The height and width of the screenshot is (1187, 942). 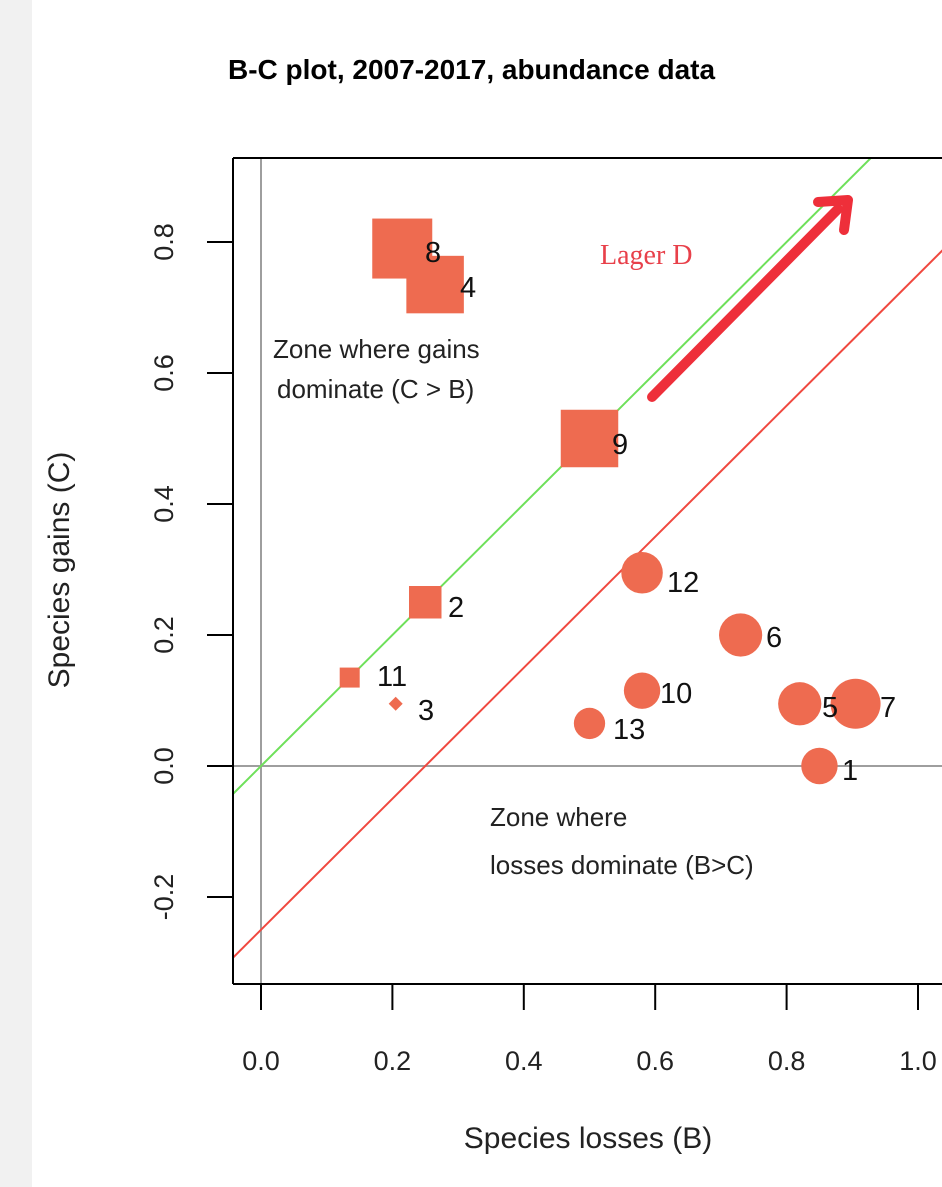 What do you see at coordinates (787, 1061) in the screenshot?
I see `x-tick-label-0.8: 0.8` at bounding box center [787, 1061].